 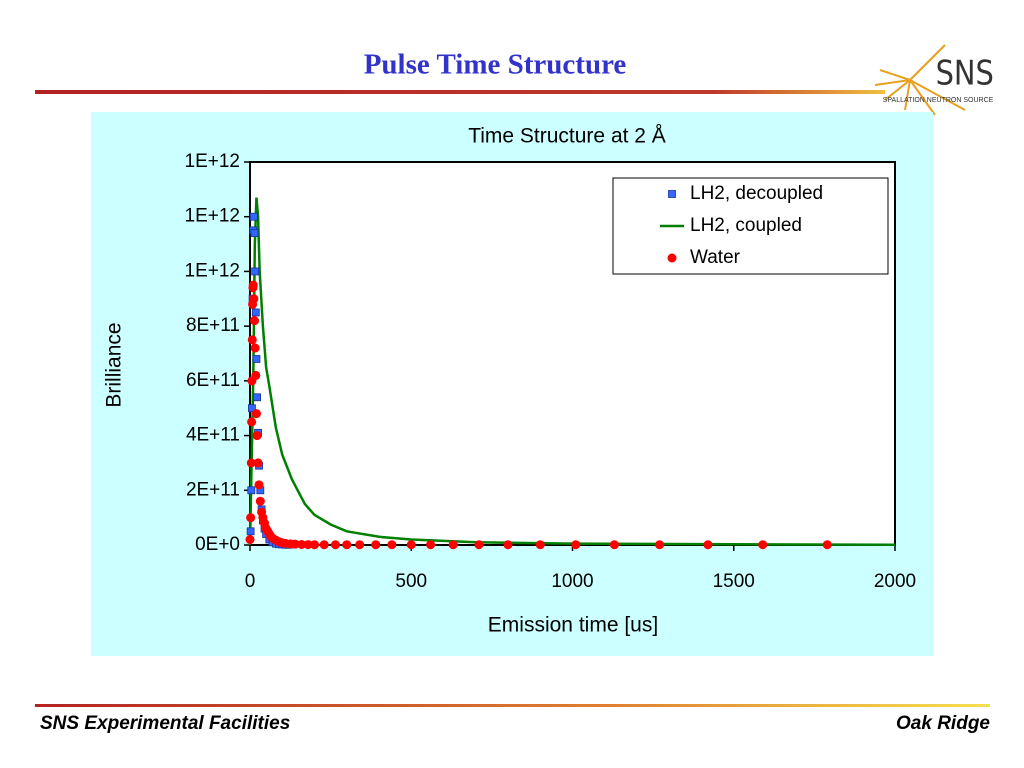 What do you see at coordinates (213, 325) in the screenshot?
I see `y-tick-label: 8E+11` at bounding box center [213, 325].